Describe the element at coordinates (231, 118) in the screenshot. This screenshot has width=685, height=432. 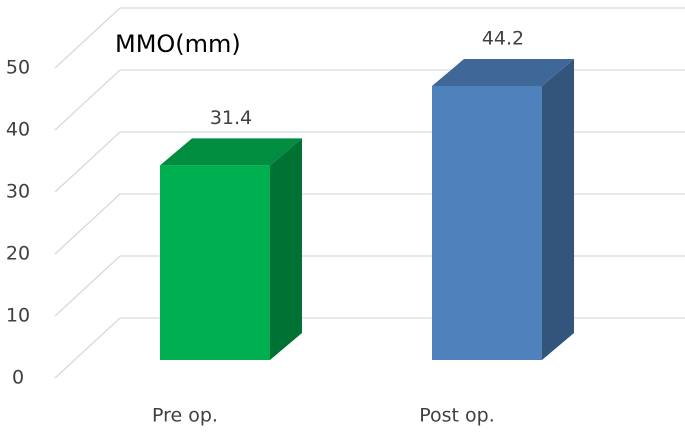
I see `value-label: 31.4` at that location.